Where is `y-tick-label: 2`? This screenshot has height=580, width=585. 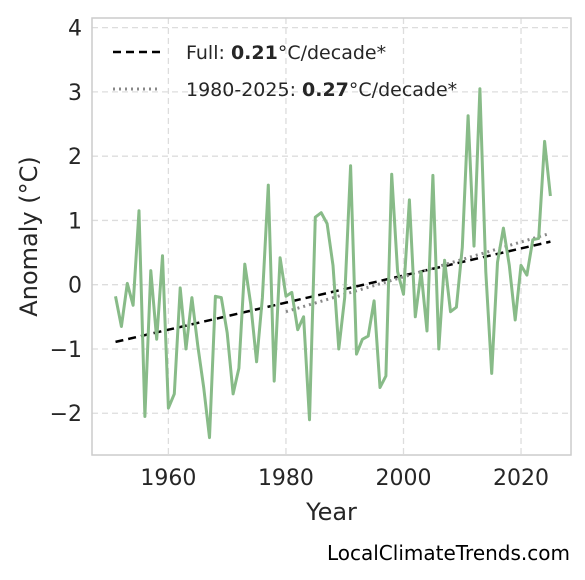 y-tick-label: 2 is located at coordinates (75, 157).